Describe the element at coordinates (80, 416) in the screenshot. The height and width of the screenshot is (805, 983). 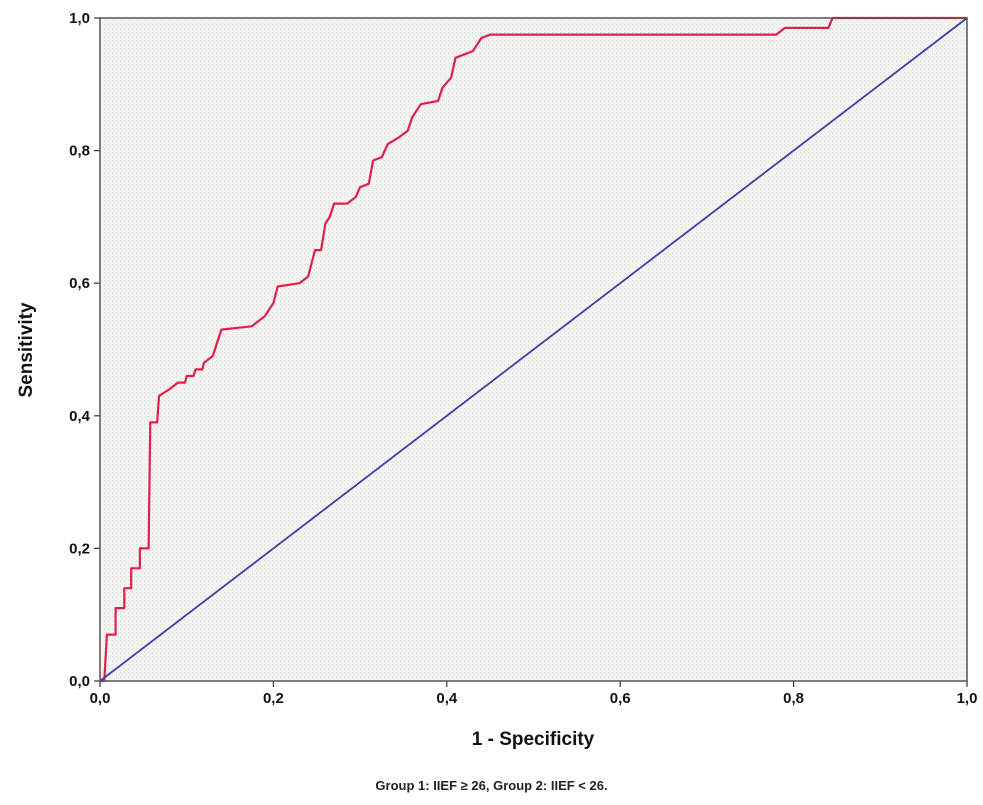
I see `y-tick-label: 0,4` at that location.